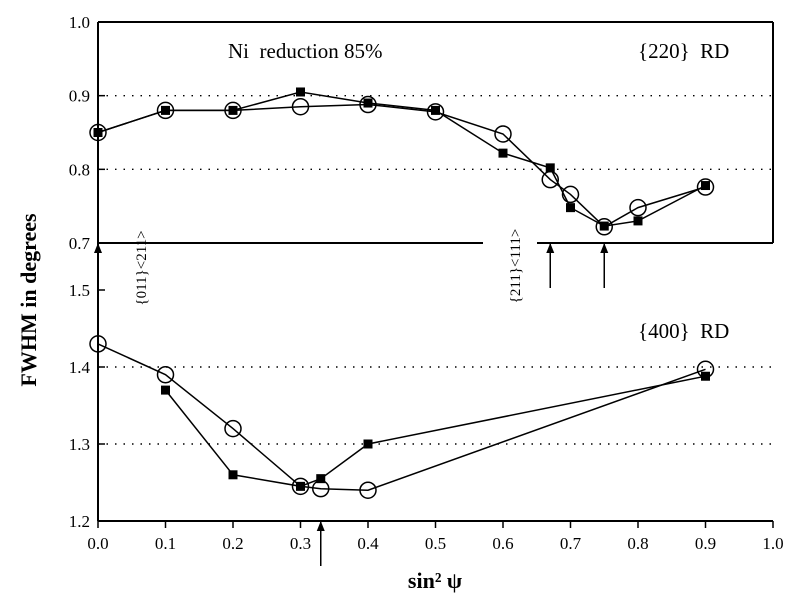  What do you see at coordinates (368, 543) in the screenshot?
I see `x-tick-label: 0.4` at bounding box center [368, 543].